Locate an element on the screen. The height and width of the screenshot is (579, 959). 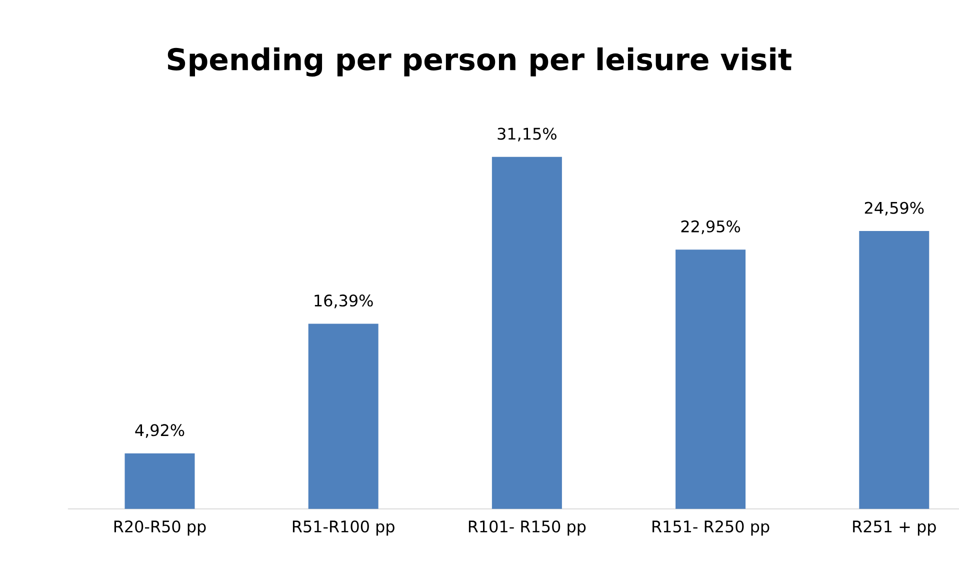
x-tick-label: R51-R100 pp is located at coordinates (343, 528).